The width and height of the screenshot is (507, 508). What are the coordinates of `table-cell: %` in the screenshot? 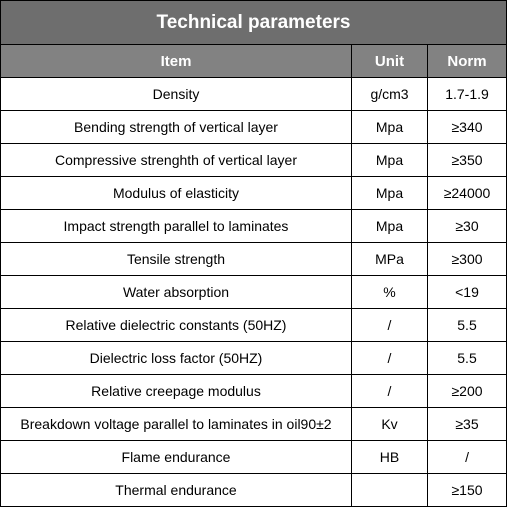 It's located at (389, 292).